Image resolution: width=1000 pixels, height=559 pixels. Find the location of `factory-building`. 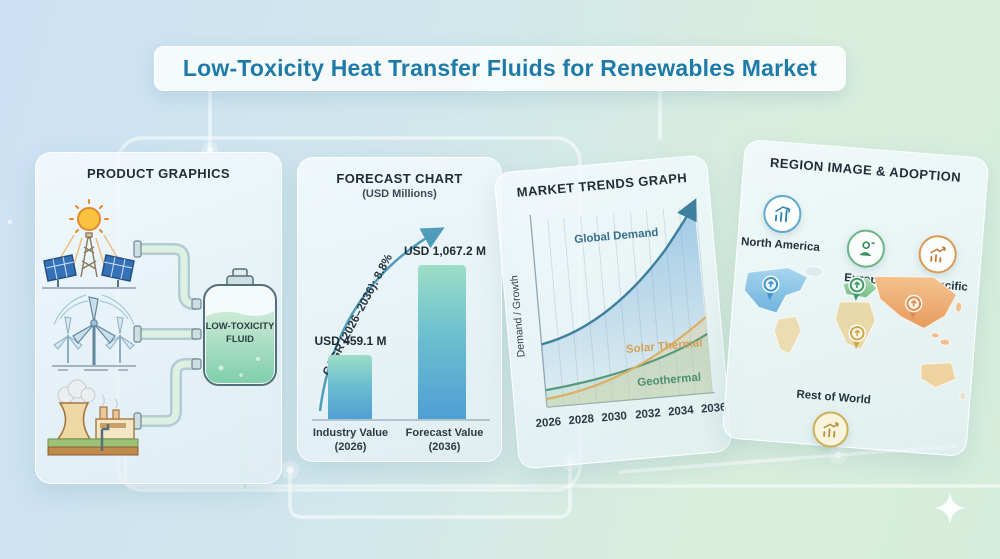

factory-building is located at coordinates (115, 417).